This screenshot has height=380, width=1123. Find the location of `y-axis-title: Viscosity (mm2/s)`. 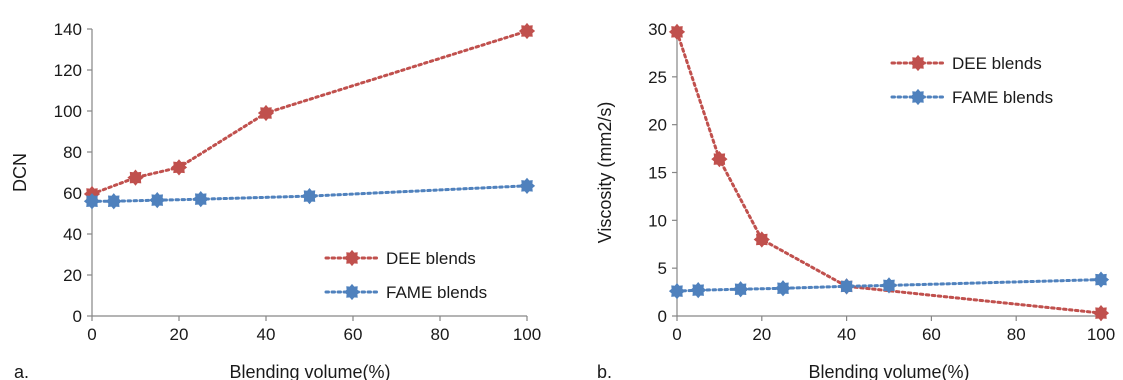

y-axis-title: Viscosity (mm2/s) is located at coordinates (605, 173).